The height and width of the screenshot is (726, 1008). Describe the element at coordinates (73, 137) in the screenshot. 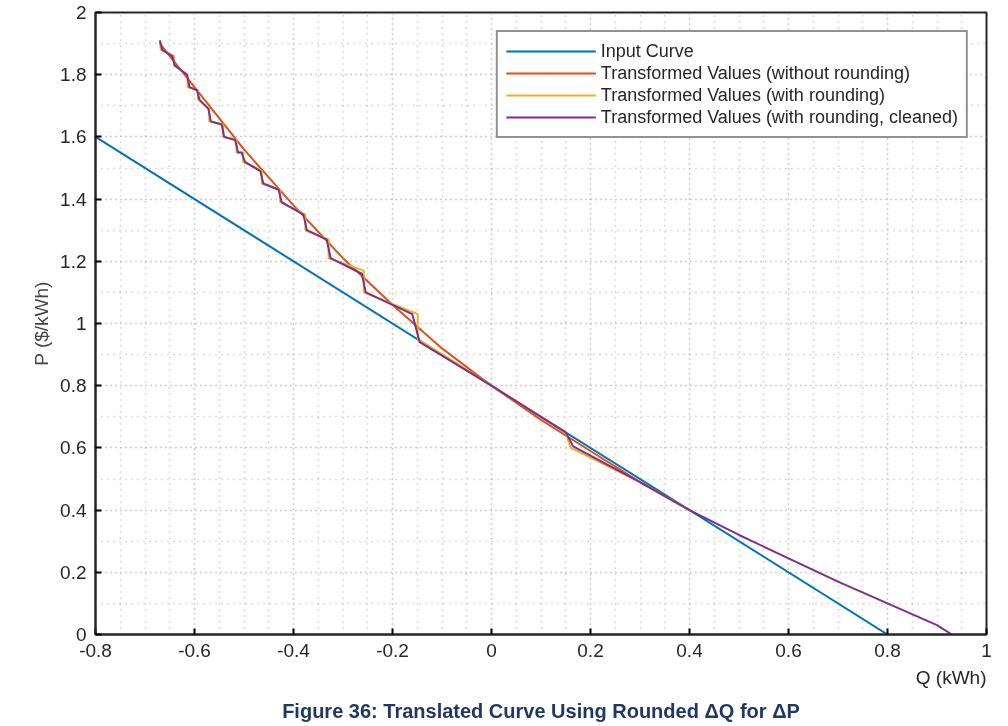

I see `y-tick-label: 1.6` at that location.